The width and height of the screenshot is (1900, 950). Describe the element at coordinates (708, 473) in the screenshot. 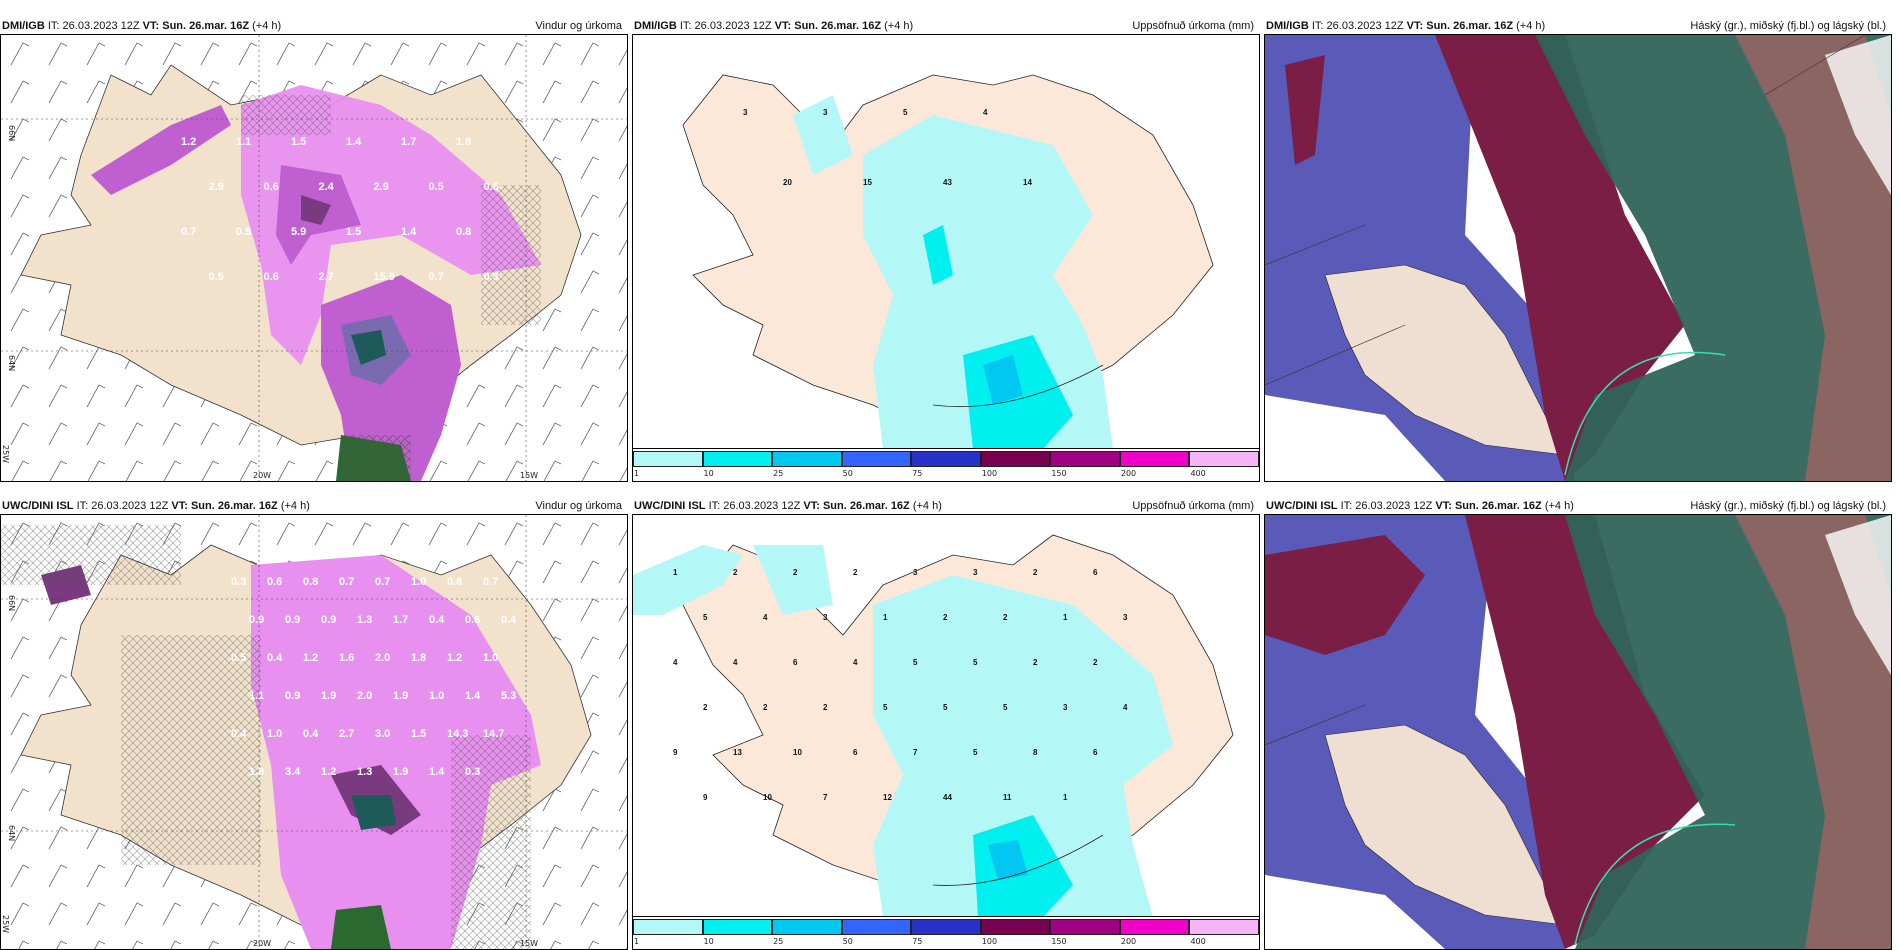

I see `colorbar-tick: 10` at that location.